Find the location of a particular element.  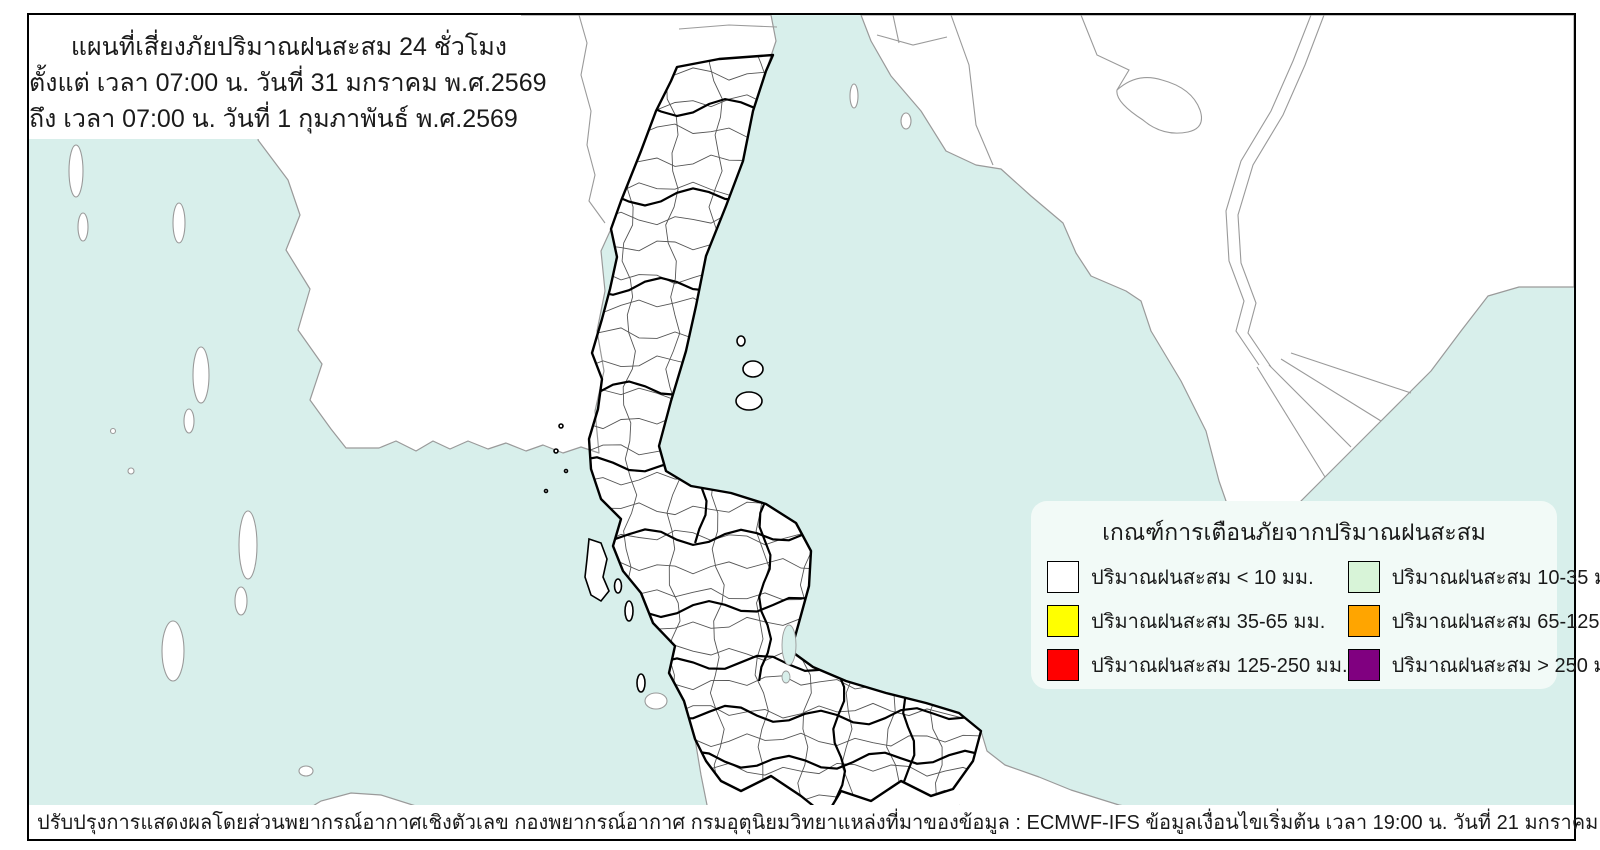

legend-item: ปริมาณฝนสะสม 125-250 มม. is located at coordinates (1197, 665).